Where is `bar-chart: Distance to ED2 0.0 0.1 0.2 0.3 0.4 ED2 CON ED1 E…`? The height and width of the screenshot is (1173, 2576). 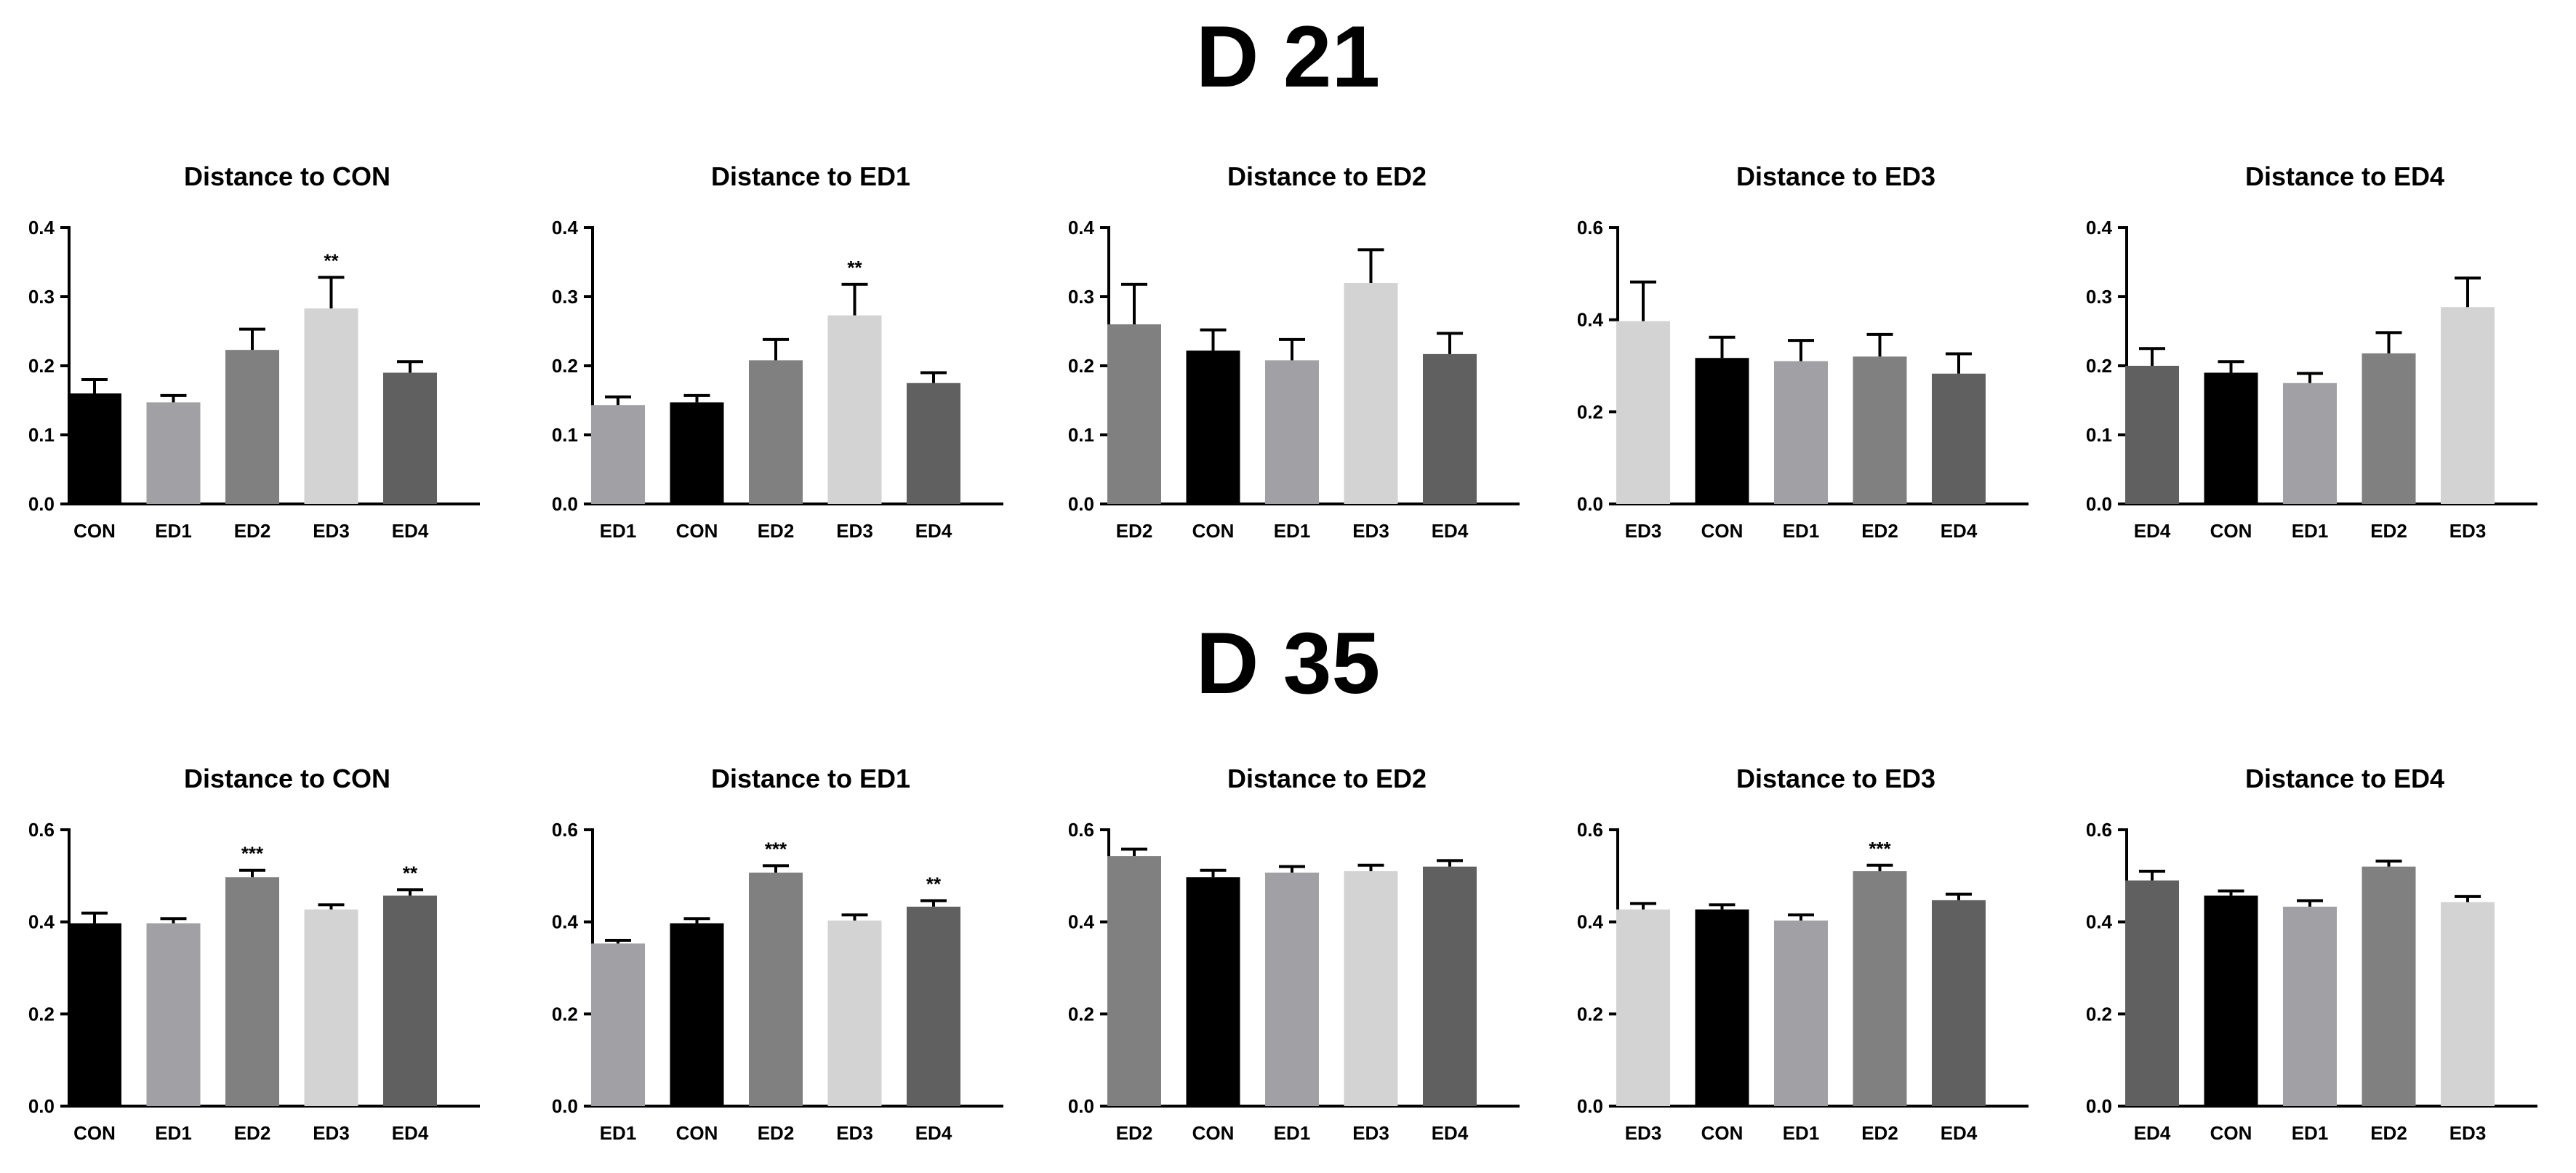 bar-chart: Distance to ED2 0.0 0.1 0.2 0.3 0.4 ED2 CON ED1 E… is located at coordinates (1294, 351).